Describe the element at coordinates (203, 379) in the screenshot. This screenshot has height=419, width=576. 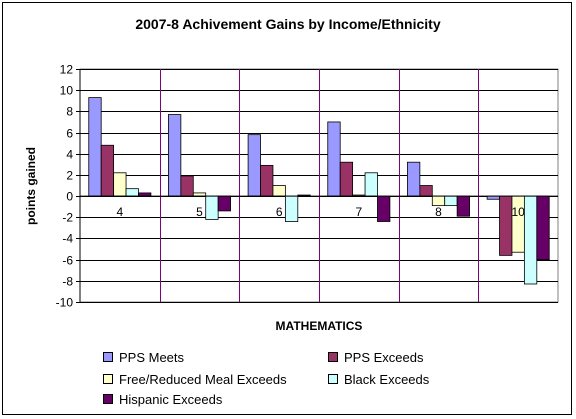
I see `legend-label: Free/Reduced Meal Exceeds` at that location.